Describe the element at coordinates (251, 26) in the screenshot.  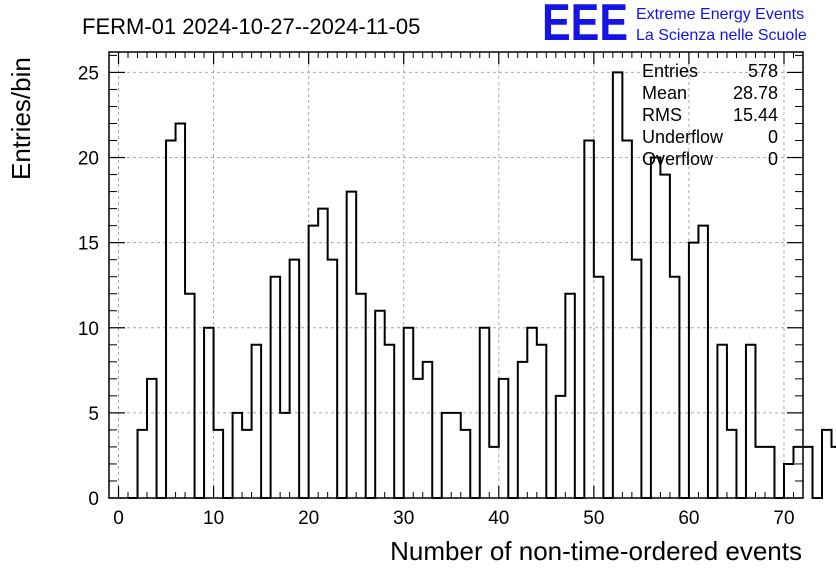
I see `chart-title: FERM-01 2024-10-27--2024-11-05` at that location.